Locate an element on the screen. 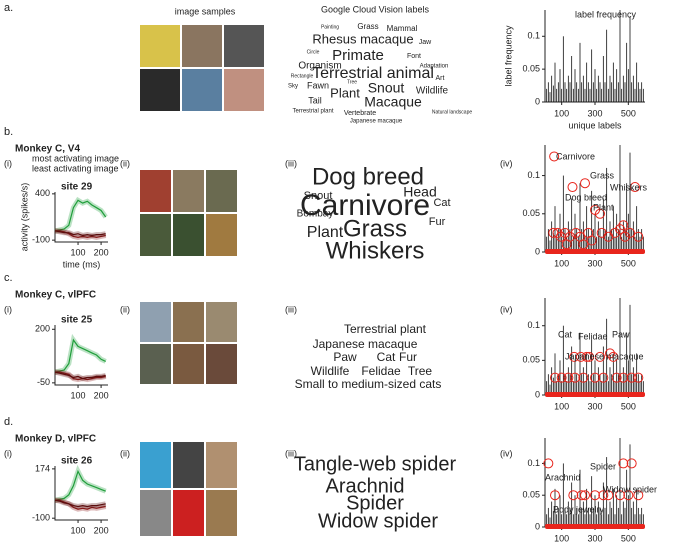  y-tick-label: 200 is located at coordinates (42, 329).